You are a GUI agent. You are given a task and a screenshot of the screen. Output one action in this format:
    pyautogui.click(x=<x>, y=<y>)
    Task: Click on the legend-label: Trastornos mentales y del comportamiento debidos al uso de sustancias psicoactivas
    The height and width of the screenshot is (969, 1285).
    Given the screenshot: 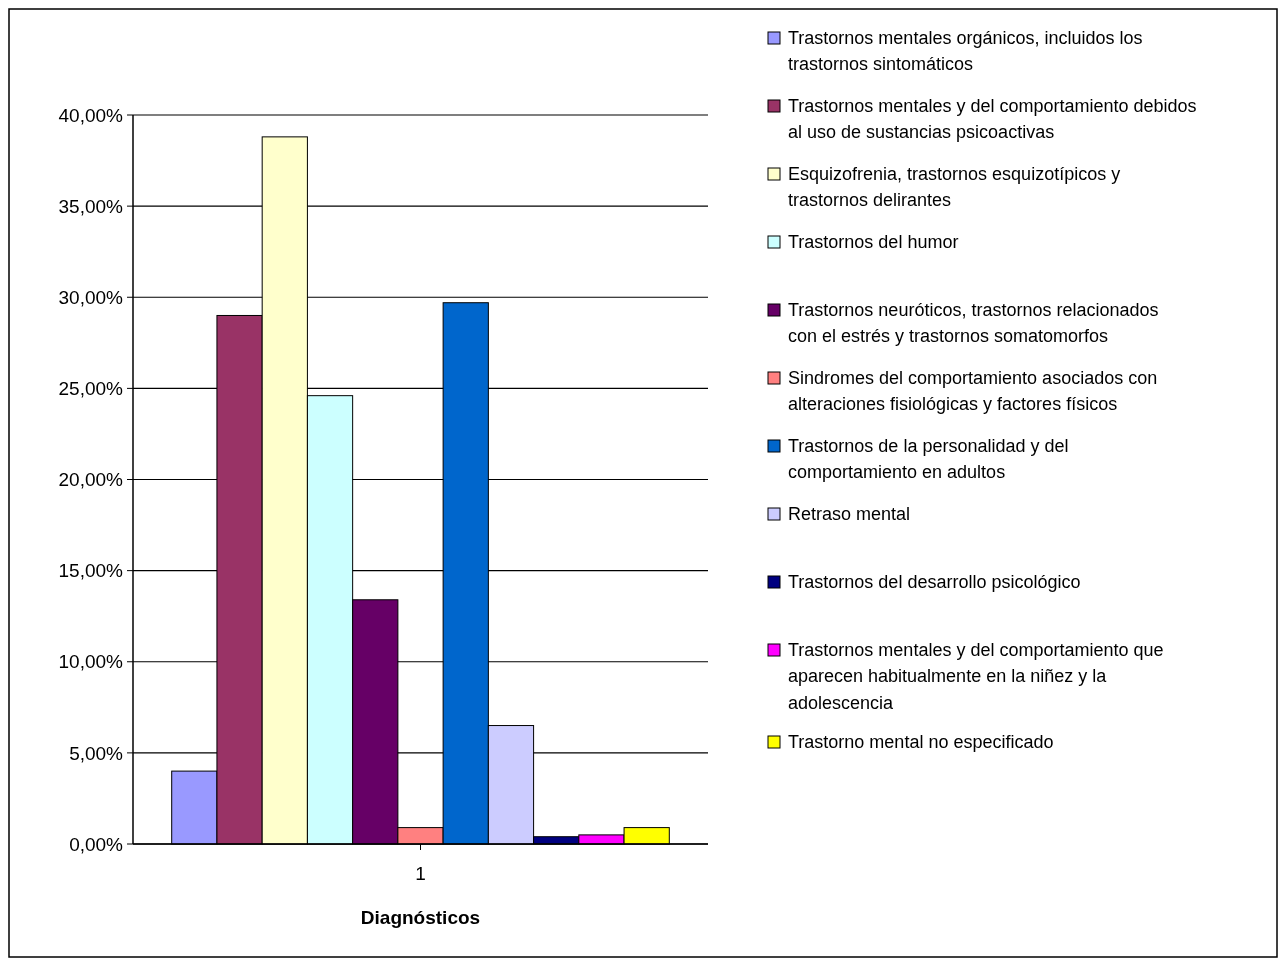 What is the action you would take?
    pyautogui.click(x=992, y=119)
    